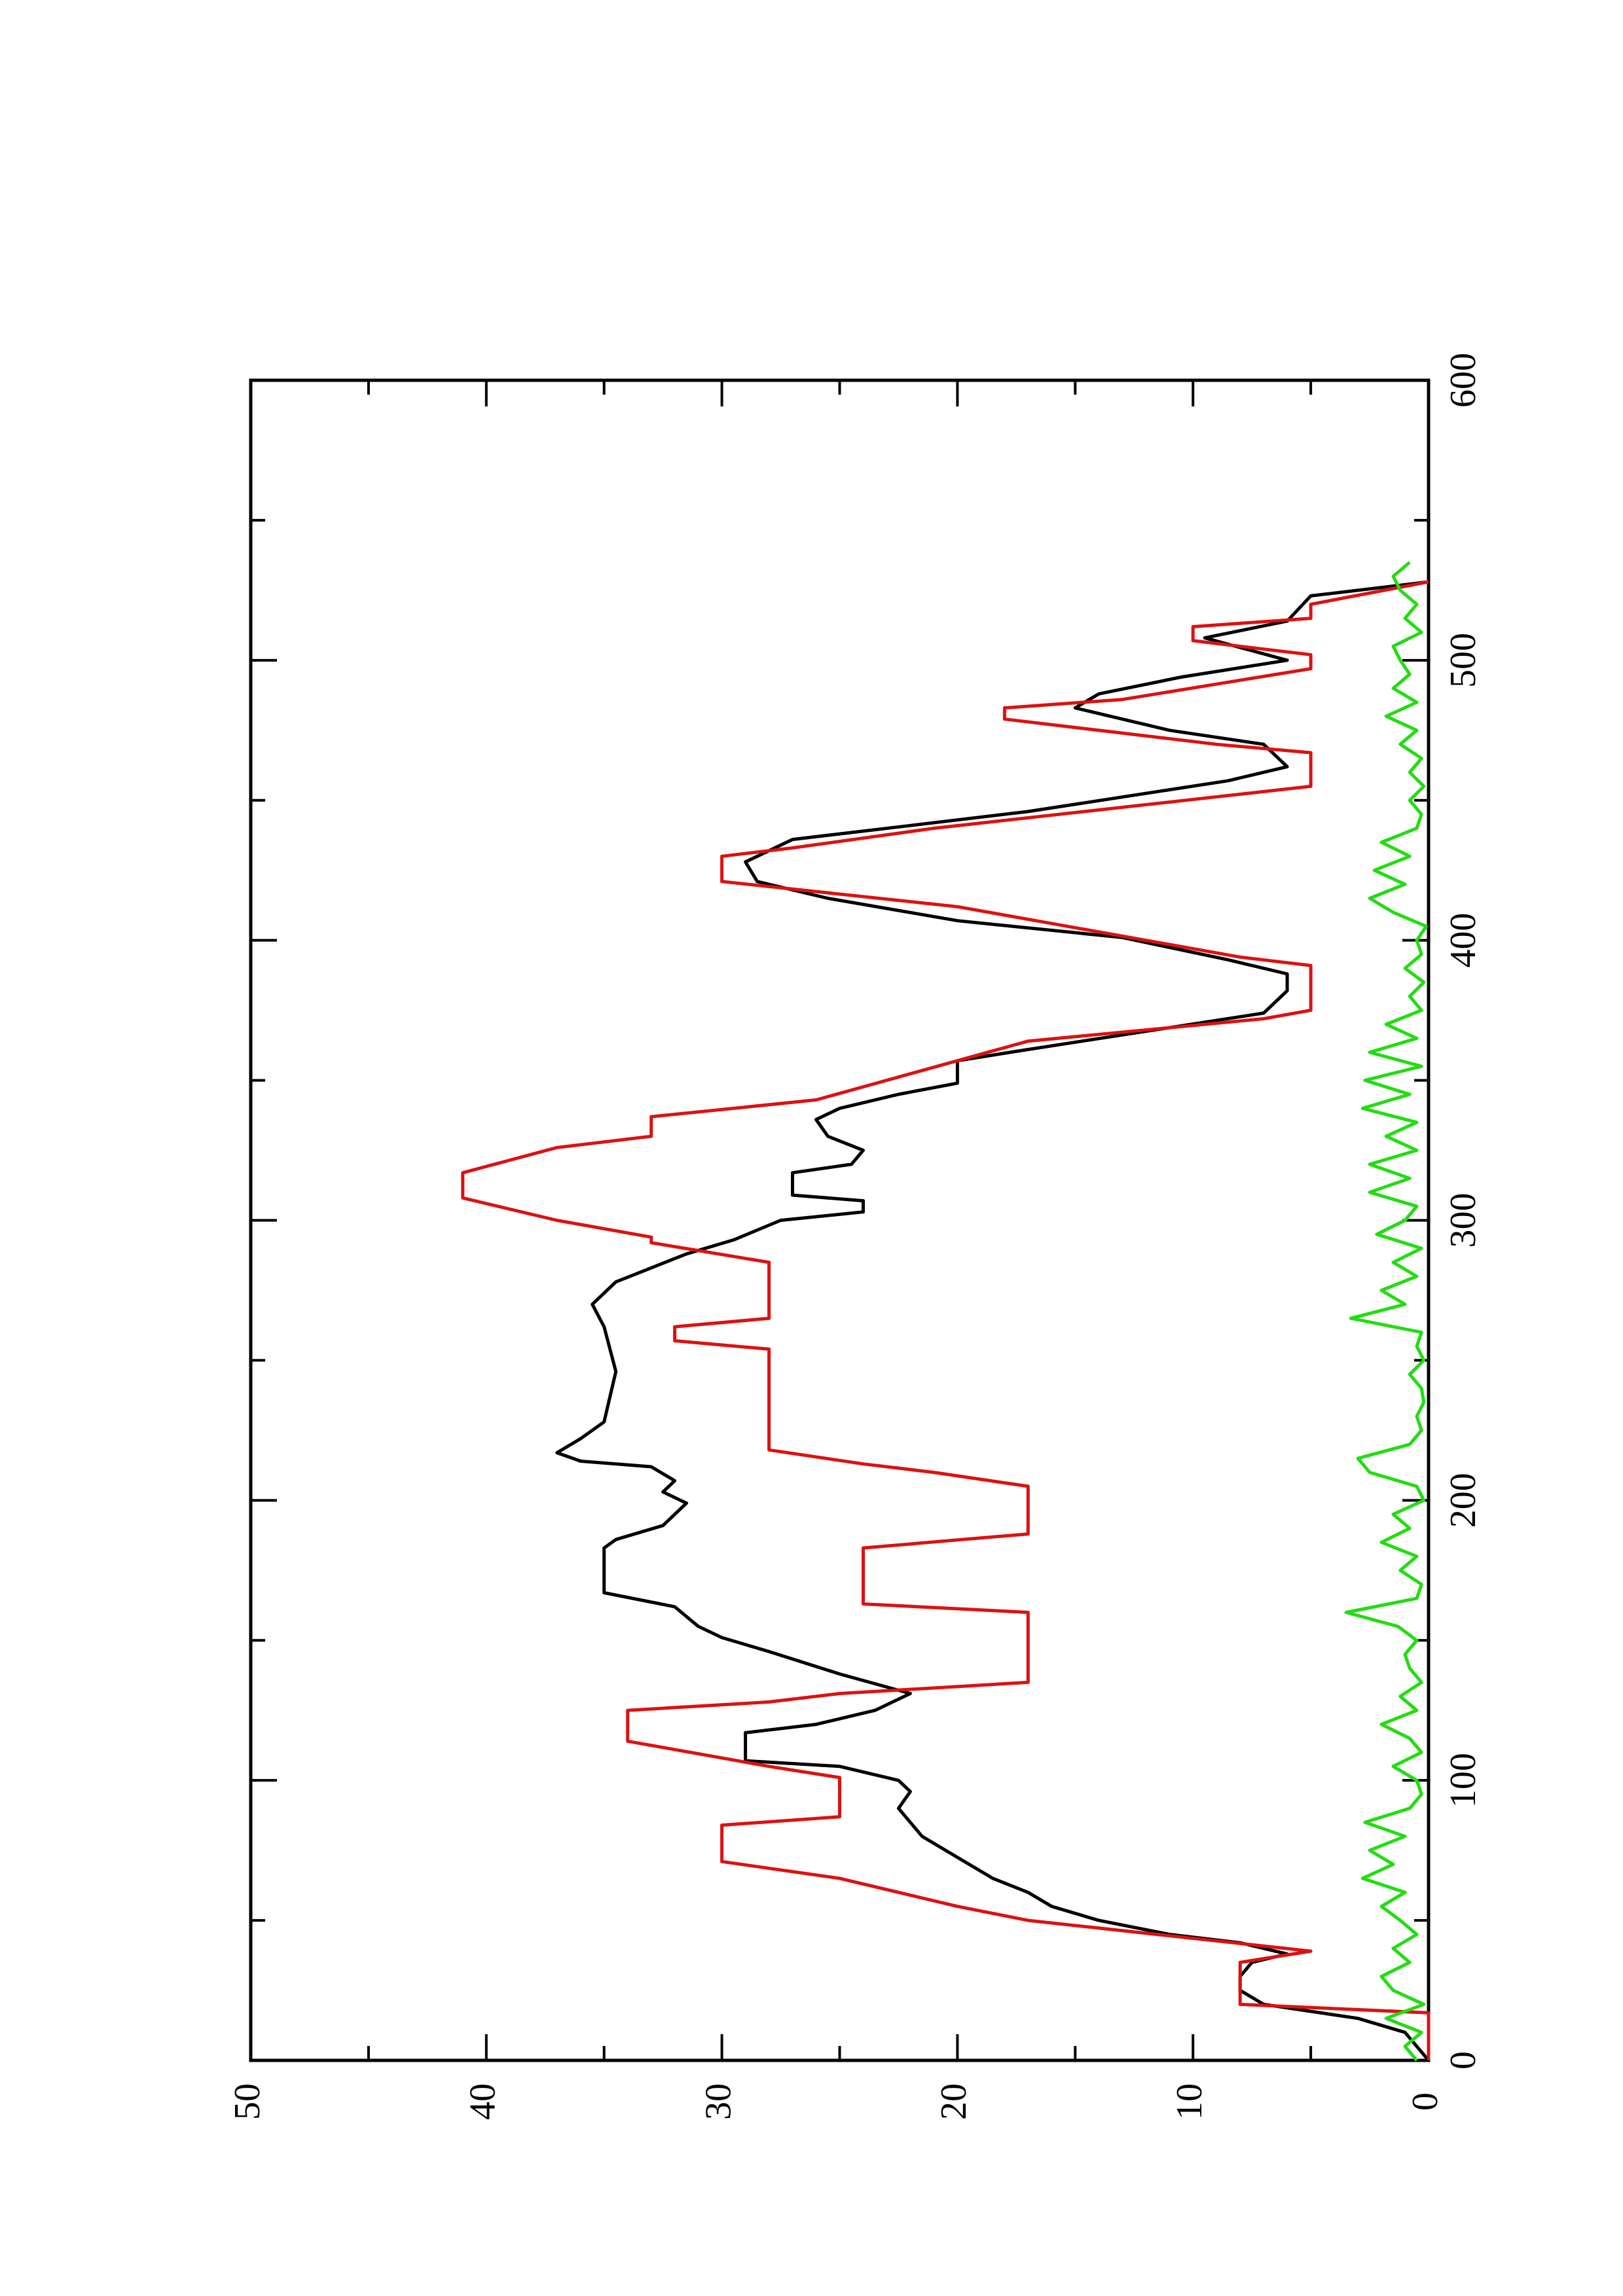 This screenshot has width=1623, height=2296. I want to click on x-tick-label: 0, so click(1463, 2060).